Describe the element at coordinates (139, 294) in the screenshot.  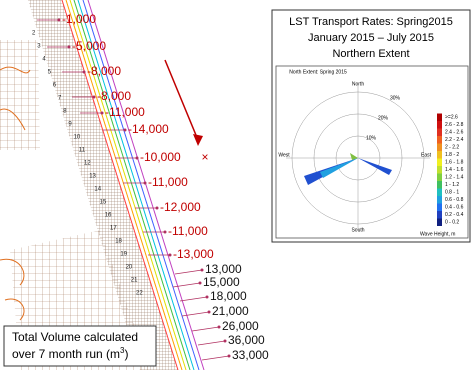
I see `transect-number: 22` at that location.